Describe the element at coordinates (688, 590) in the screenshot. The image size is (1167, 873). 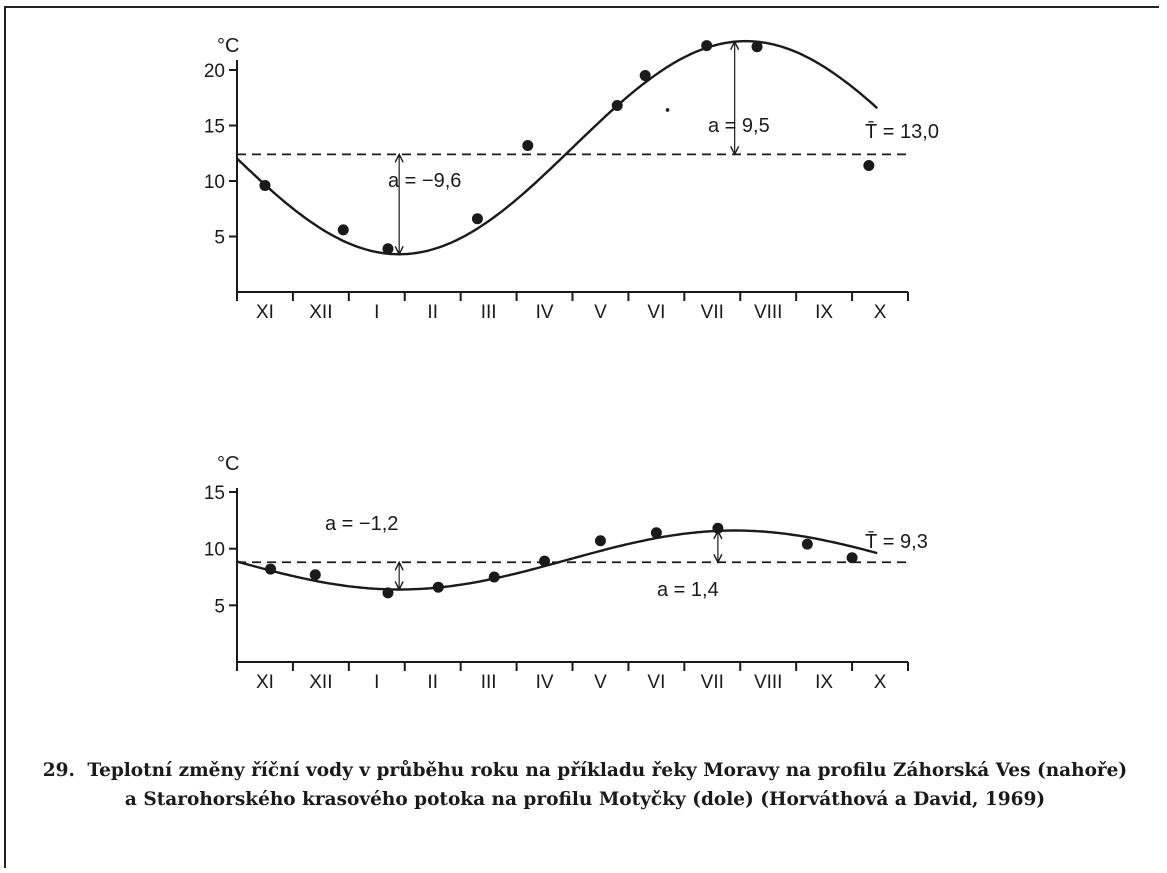
I see `amplitude-label: a = 1,4` at that location.